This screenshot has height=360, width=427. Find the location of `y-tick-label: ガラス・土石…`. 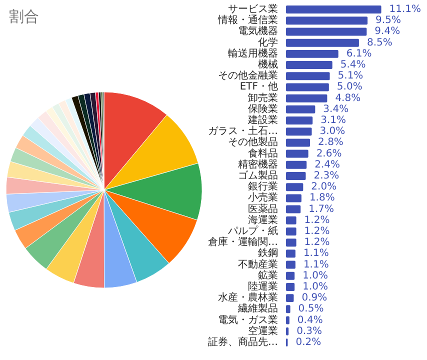

y-tick-label: ガラス・土石… is located at coordinates (243, 131).